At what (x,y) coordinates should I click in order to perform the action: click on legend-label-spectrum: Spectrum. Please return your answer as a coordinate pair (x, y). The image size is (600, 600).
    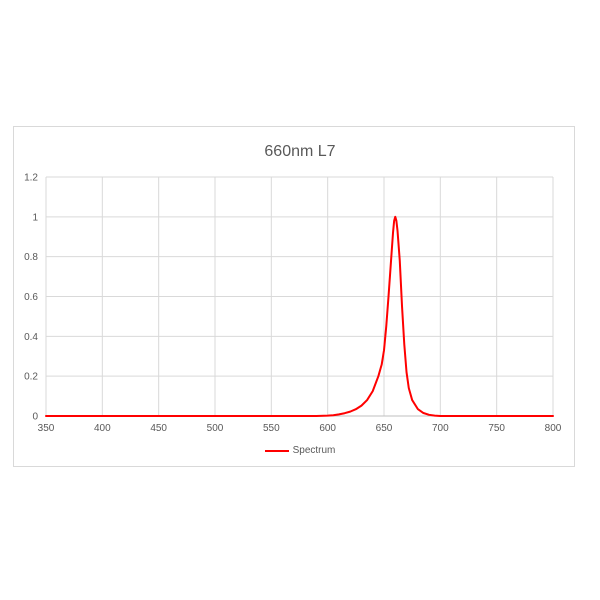
    Looking at the image, I should click on (314, 450).